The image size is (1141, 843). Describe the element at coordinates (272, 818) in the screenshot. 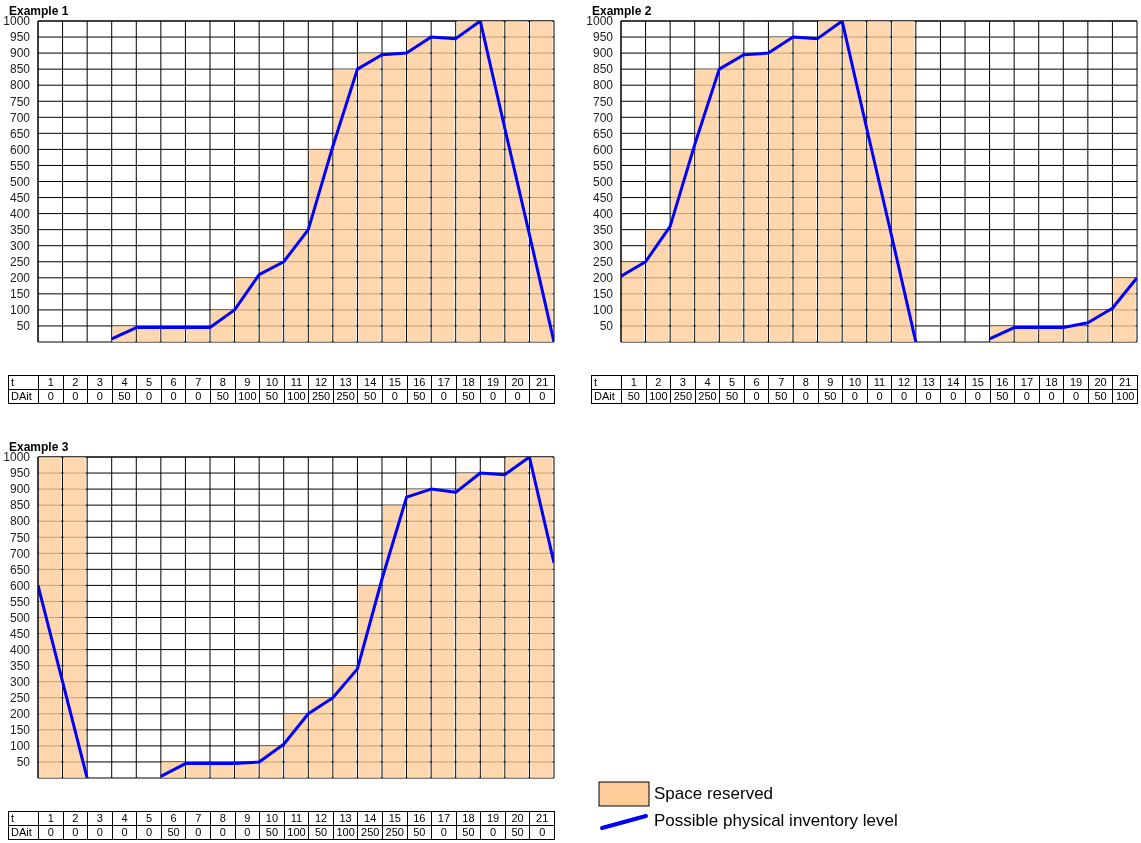

I see `x-tick-label: 10` at that location.